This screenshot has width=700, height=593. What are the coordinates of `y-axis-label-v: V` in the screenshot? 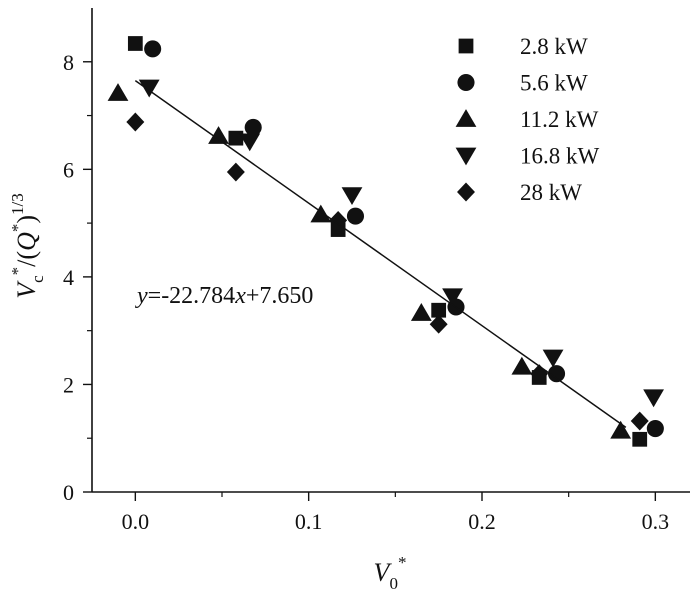 It's located at (26, 289).